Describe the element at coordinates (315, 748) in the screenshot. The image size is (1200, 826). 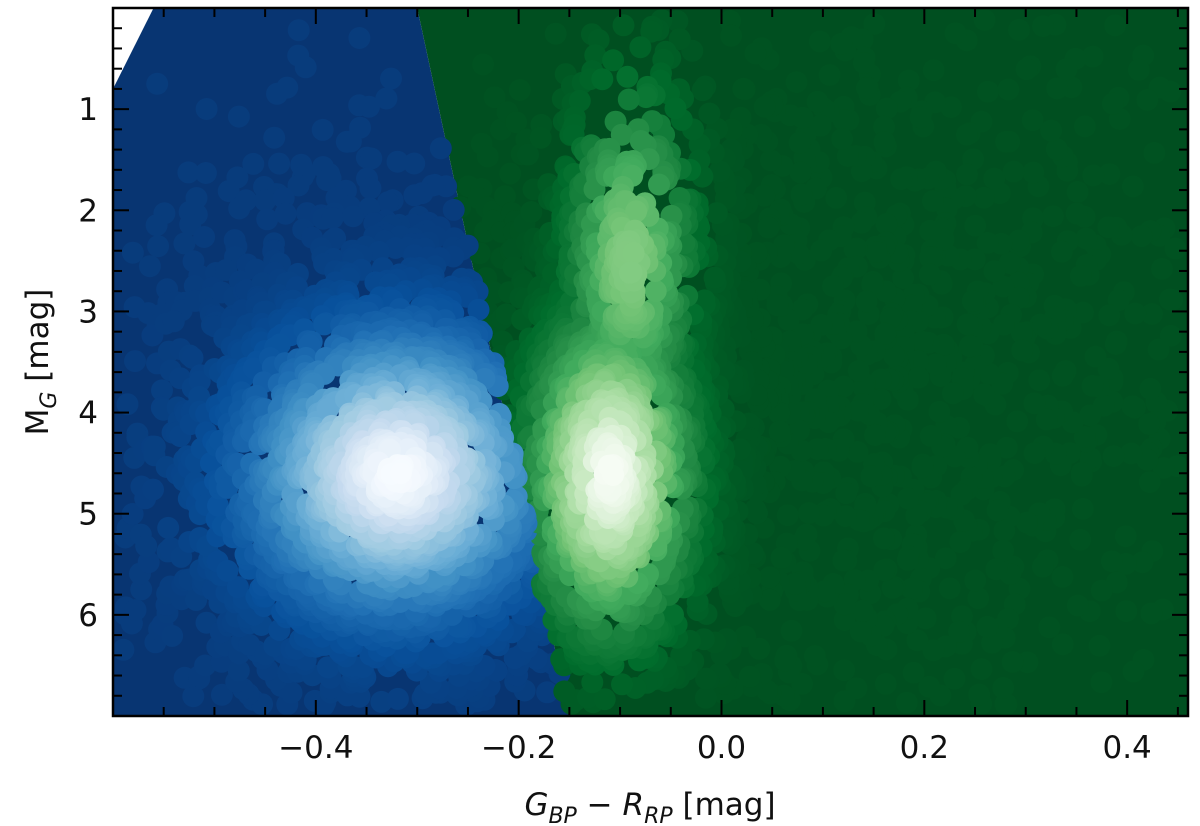
I see `x-tick-label: −0.4` at that location.